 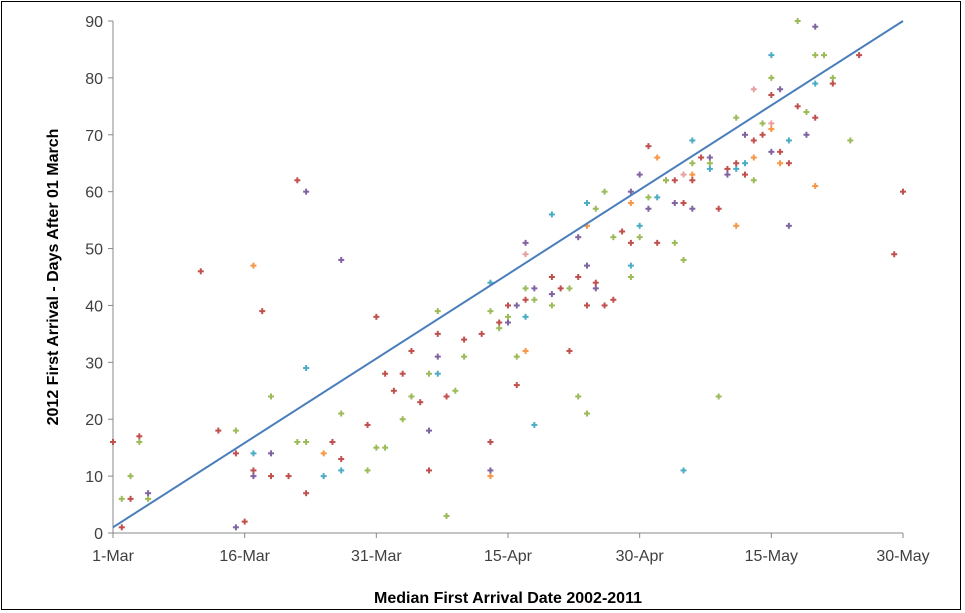 I want to click on y-axis-title: 2012 First Arrival - Days After 01 March, so click(x=53, y=277).